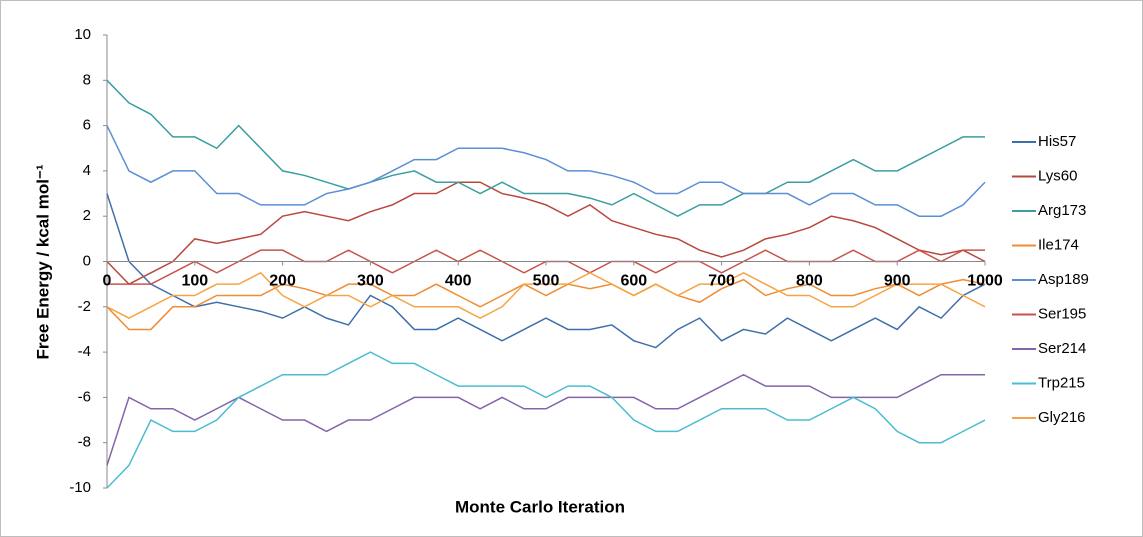  I want to click on x-axis-label: Monte Carlo Iteration, so click(540, 506).